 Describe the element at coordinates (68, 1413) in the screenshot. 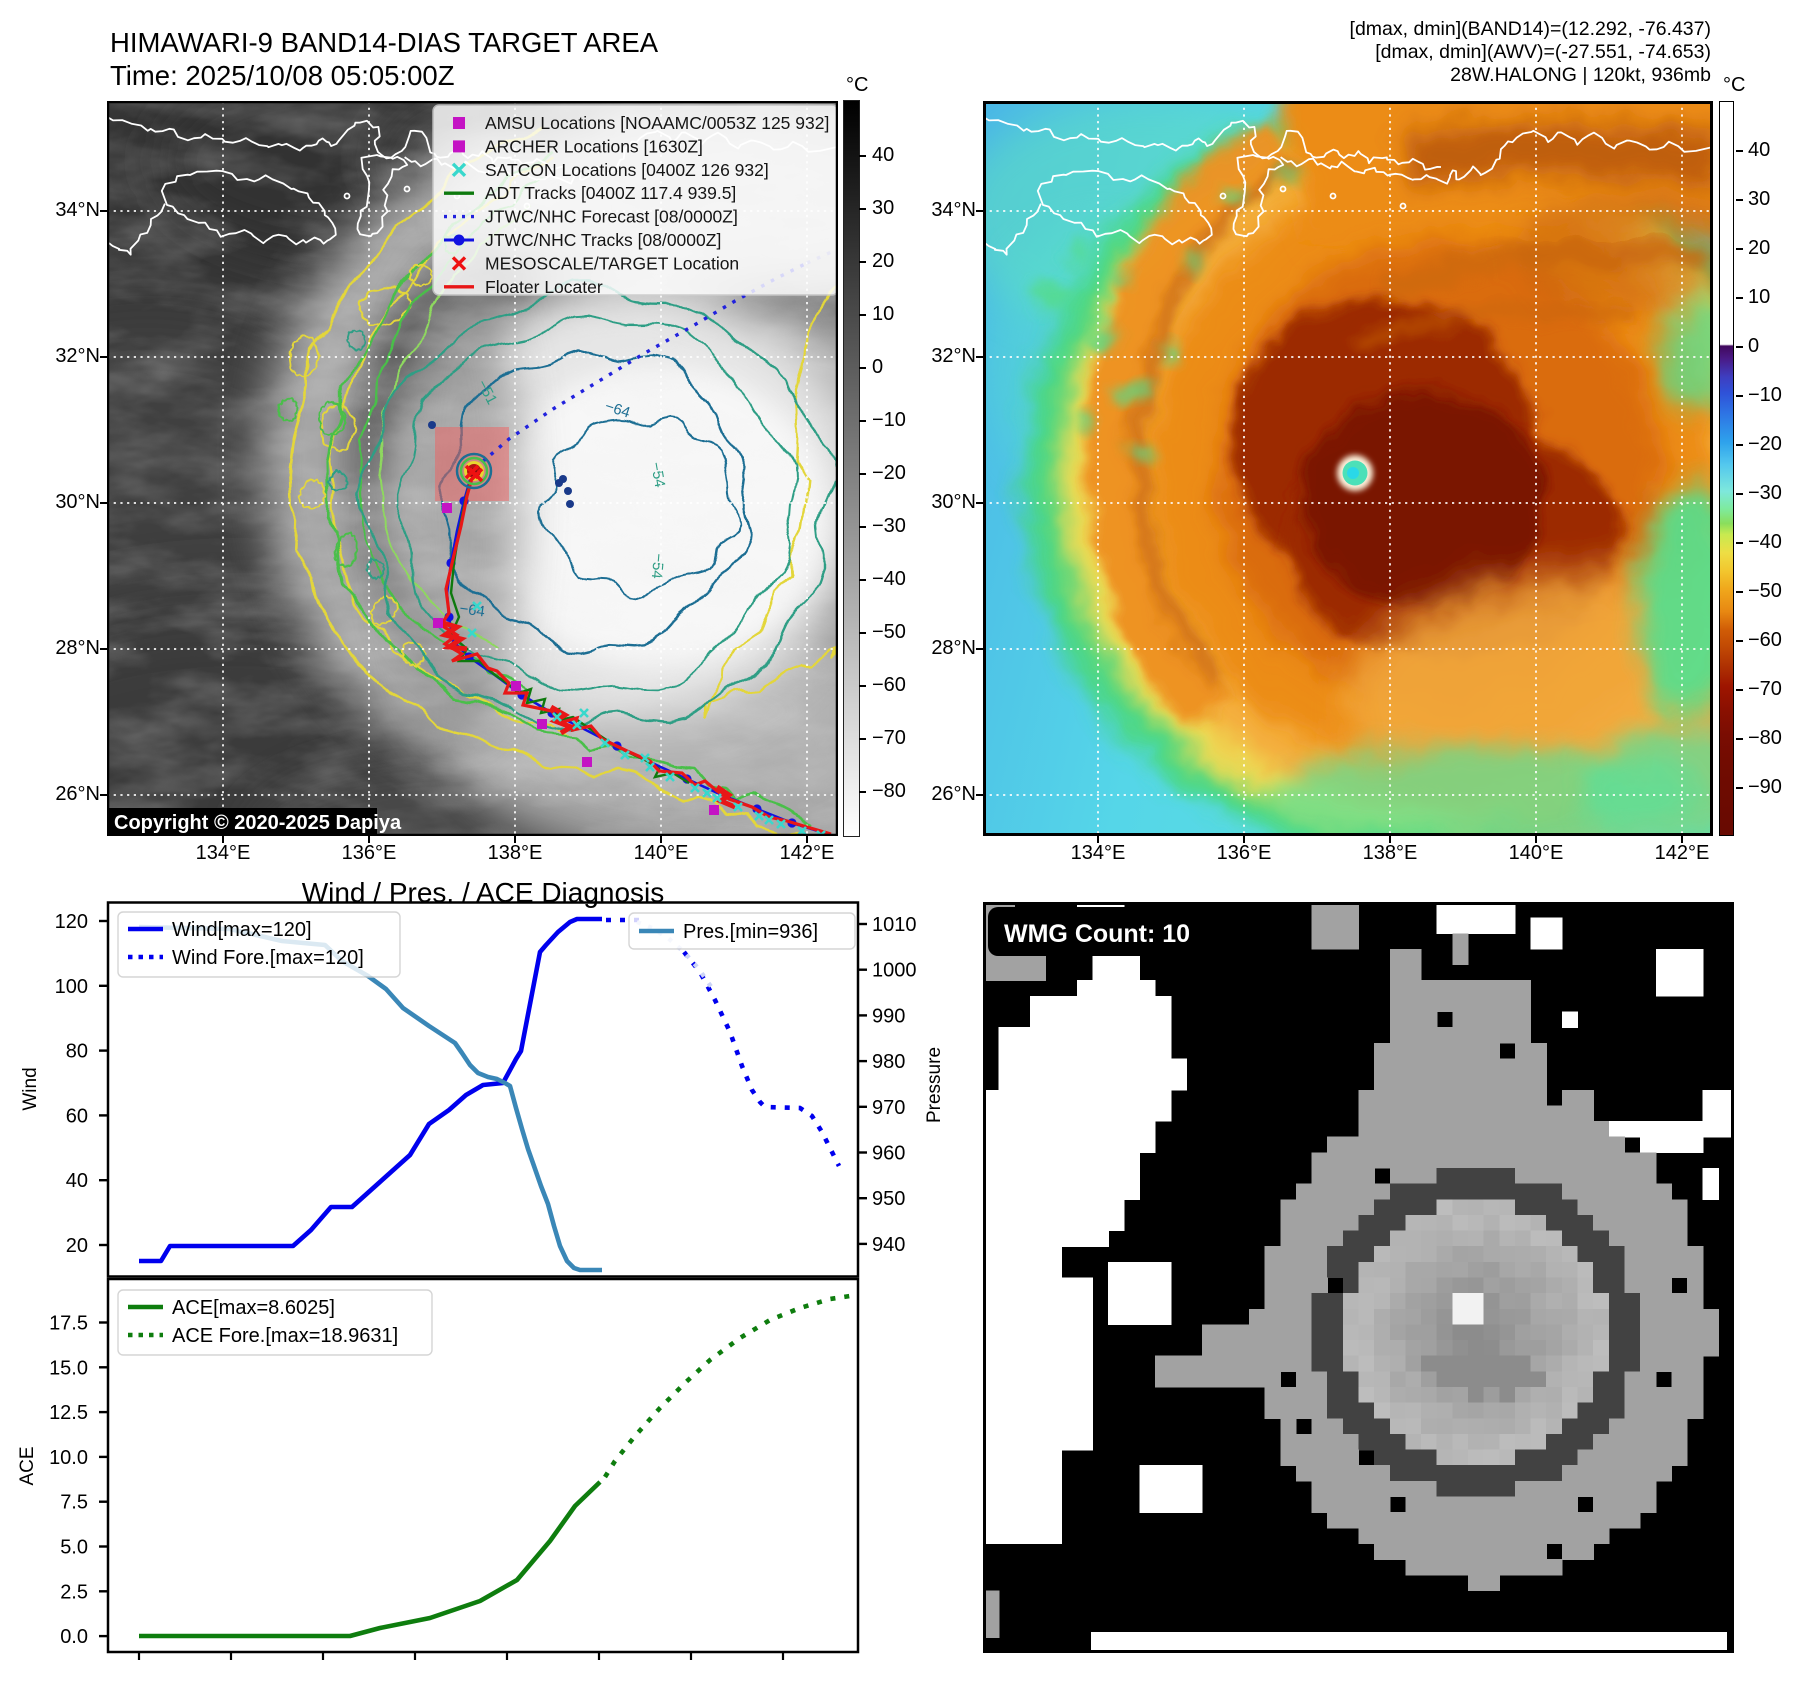

I see `svg-text: 12.5` at that location.